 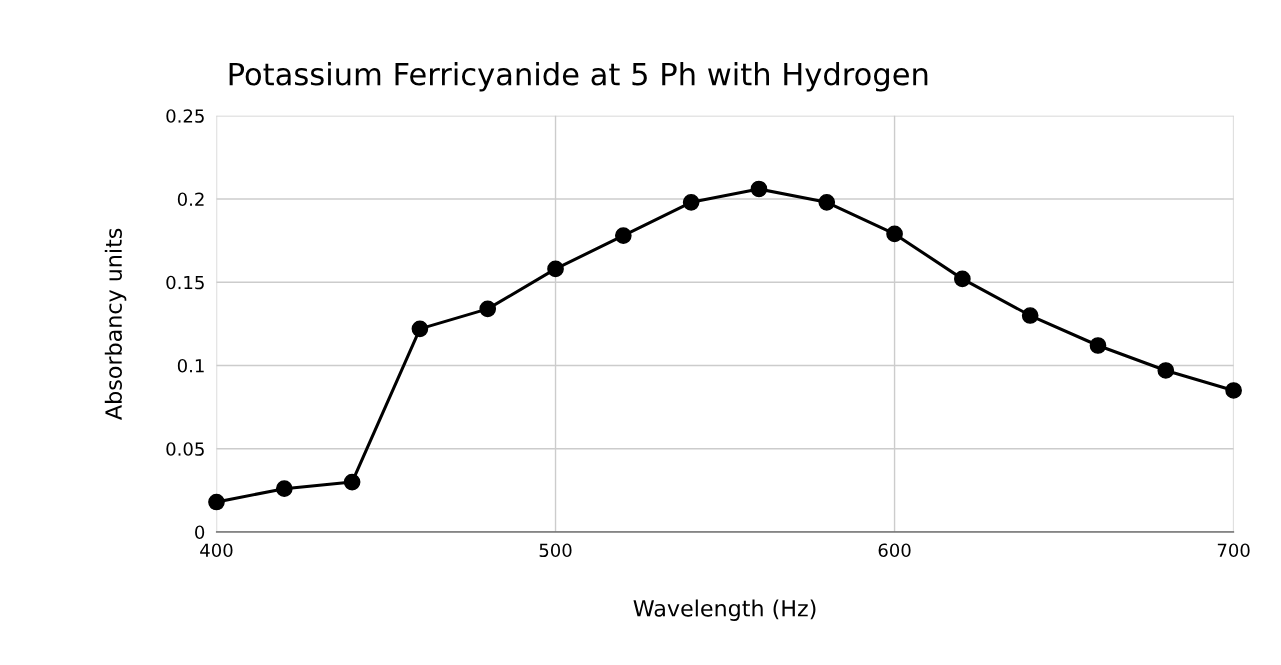 What do you see at coordinates (894, 550) in the screenshot?
I see `x-tick-label: 600` at bounding box center [894, 550].